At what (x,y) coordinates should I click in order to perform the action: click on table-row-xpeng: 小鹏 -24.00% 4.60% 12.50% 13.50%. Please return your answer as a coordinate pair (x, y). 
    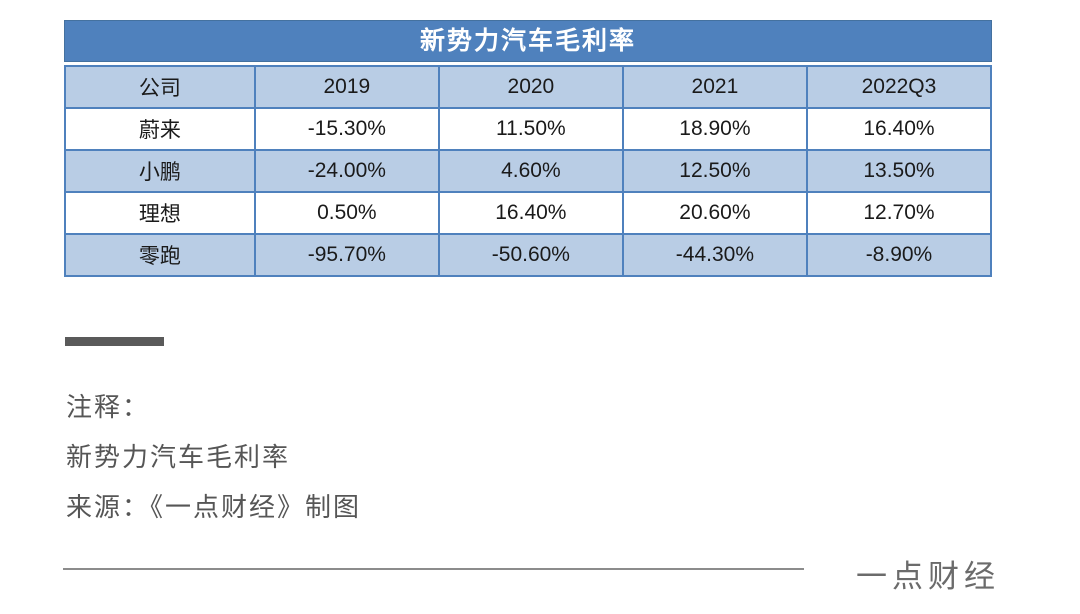
    Looking at the image, I should click on (528, 171).